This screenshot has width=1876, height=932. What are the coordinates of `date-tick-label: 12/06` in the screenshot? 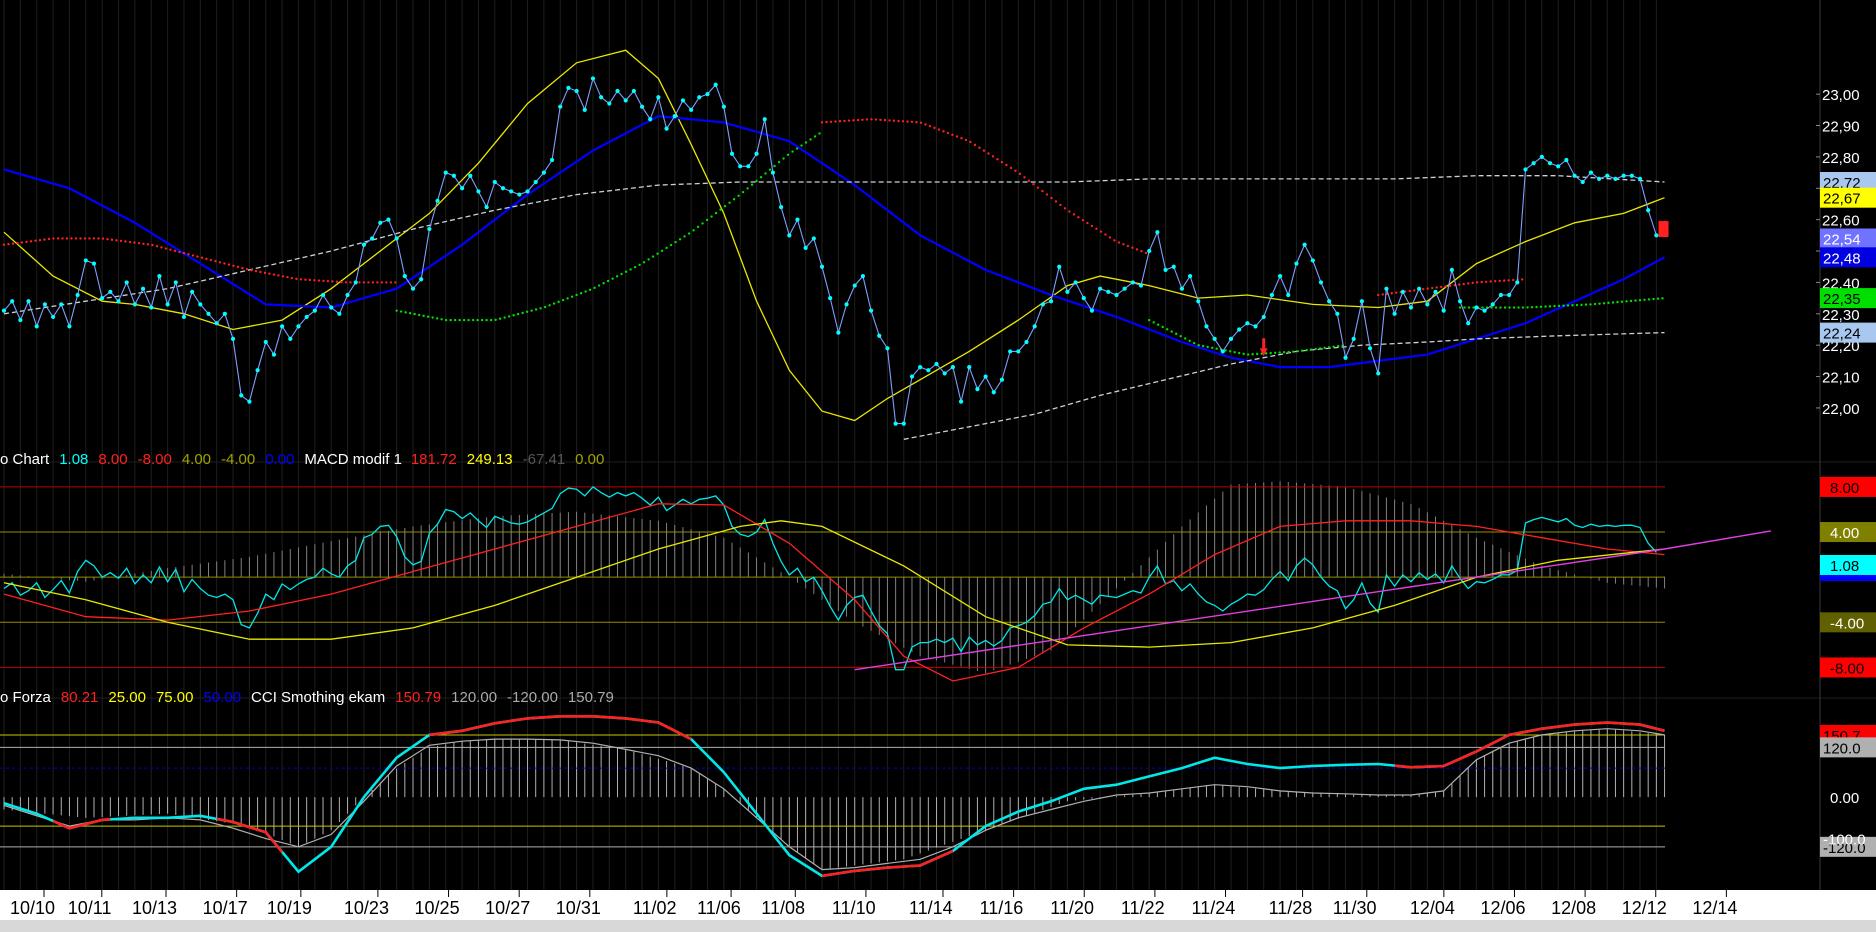 It's located at (1502, 908).